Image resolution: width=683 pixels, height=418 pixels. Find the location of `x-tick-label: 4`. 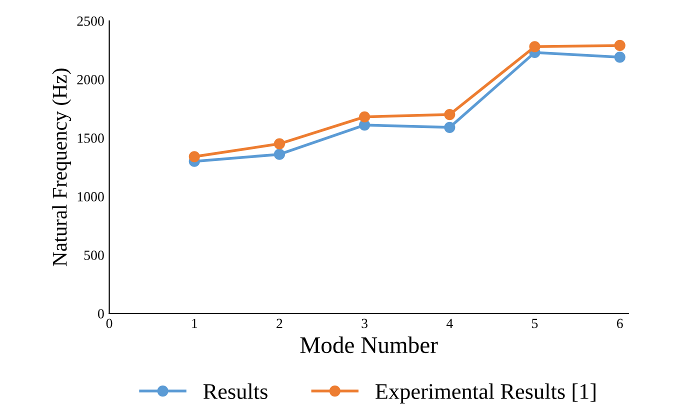

x-tick-label: 4 is located at coordinates (449, 323).